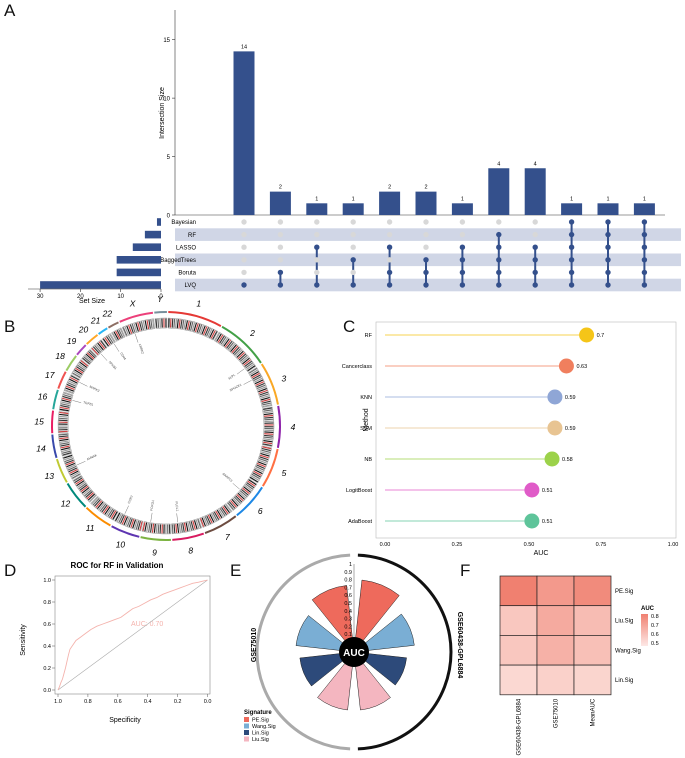 The image size is (685, 758). I want to click on group-arc-gse75010, so click(303, 652).